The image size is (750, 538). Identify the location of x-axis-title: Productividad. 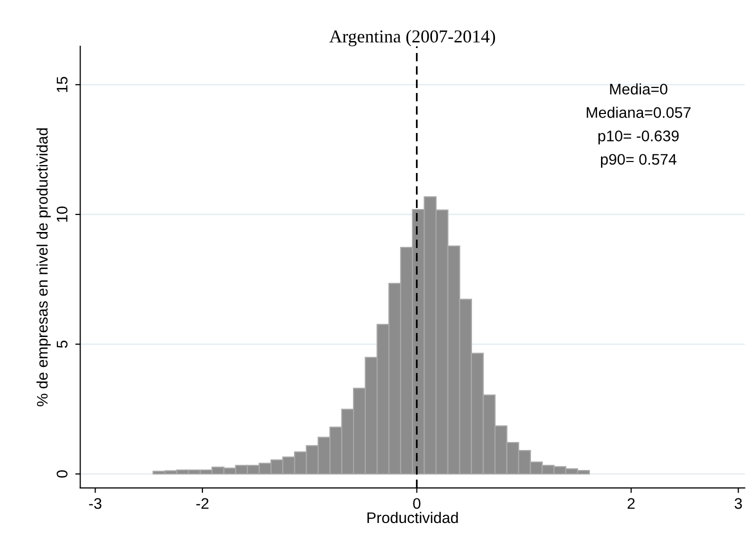
(412, 518).